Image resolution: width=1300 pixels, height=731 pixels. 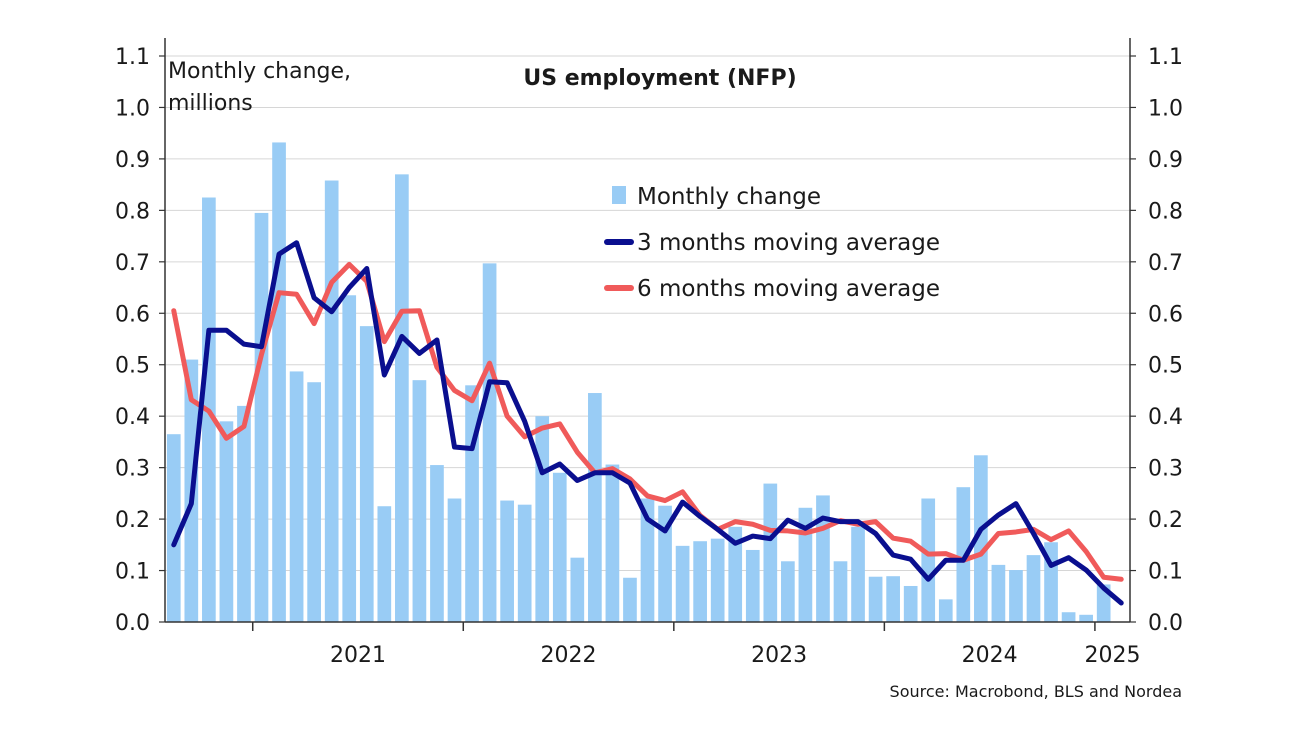 I want to click on y-tick-label-left: 0.8, so click(x=132, y=211).